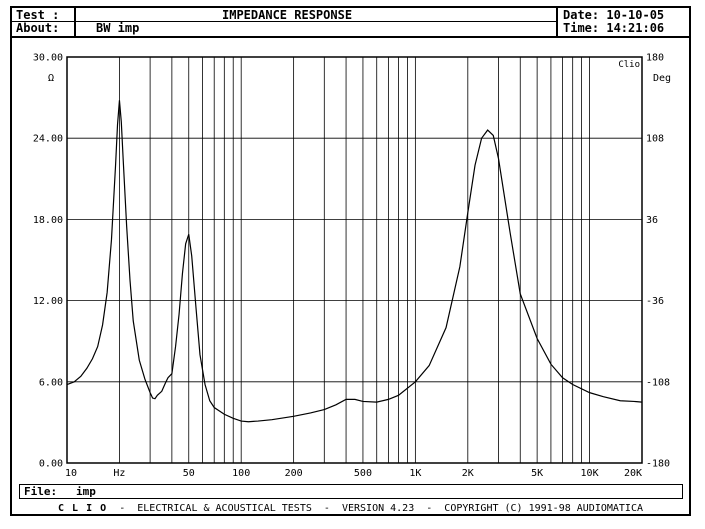 The image size is (705, 529). What do you see at coordinates (658, 464) in the screenshot?
I see `y2-tick-label: -180` at bounding box center [658, 464].